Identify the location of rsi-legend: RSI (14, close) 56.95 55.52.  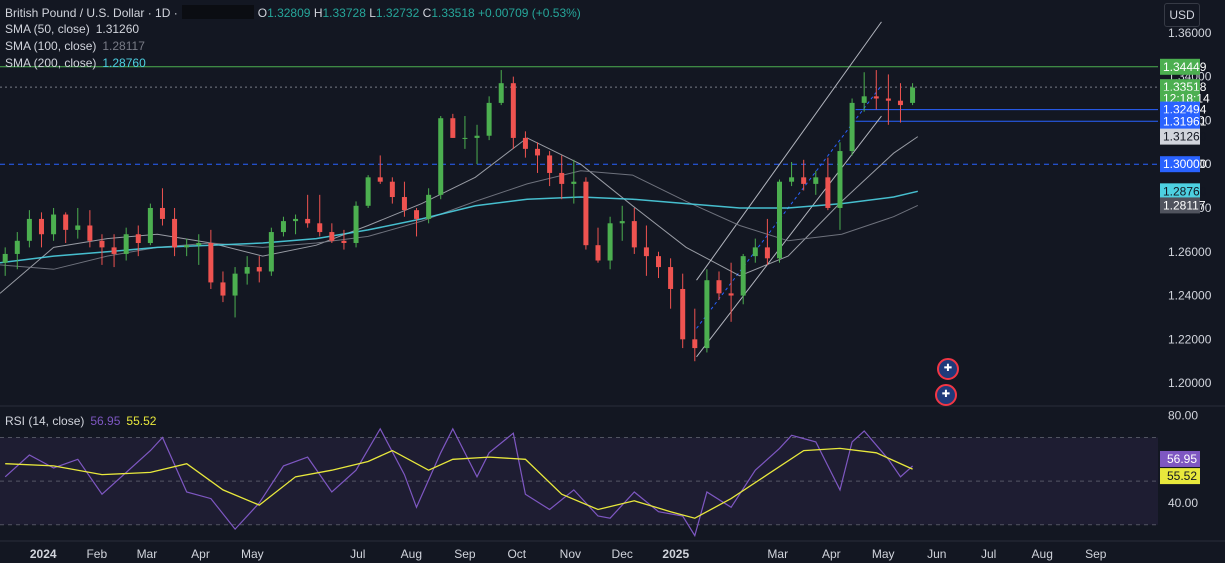
(81, 421).